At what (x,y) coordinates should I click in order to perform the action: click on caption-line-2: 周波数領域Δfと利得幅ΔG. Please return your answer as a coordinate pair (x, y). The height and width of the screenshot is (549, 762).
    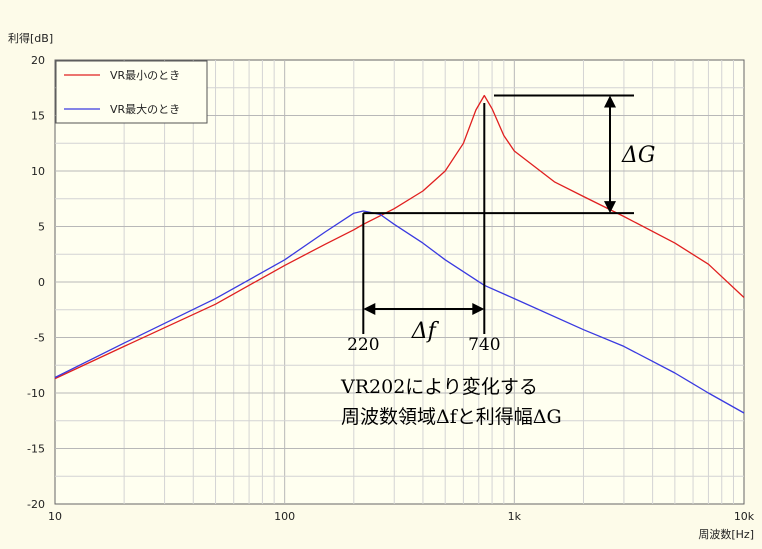
    Looking at the image, I should click on (451, 417).